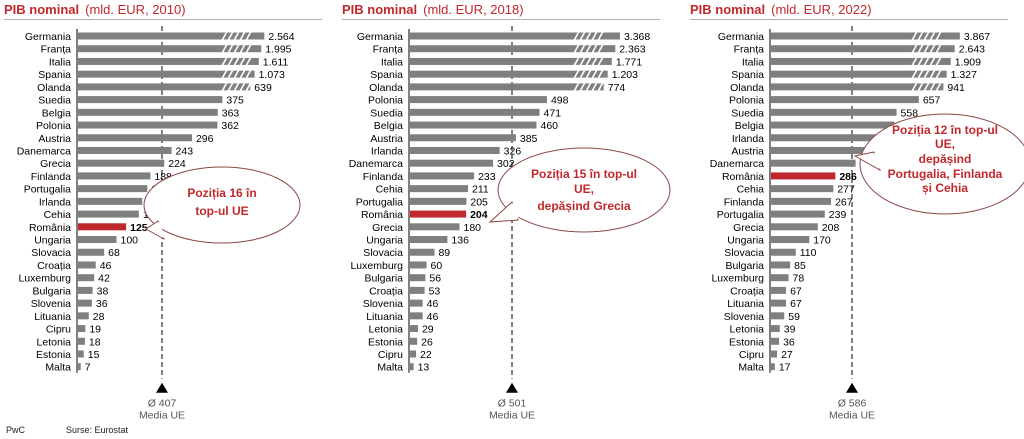 This screenshot has width=1024, height=439. What do you see at coordinates (94, 355) in the screenshot?
I see `value-label: 15` at bounding box center [94, 355].